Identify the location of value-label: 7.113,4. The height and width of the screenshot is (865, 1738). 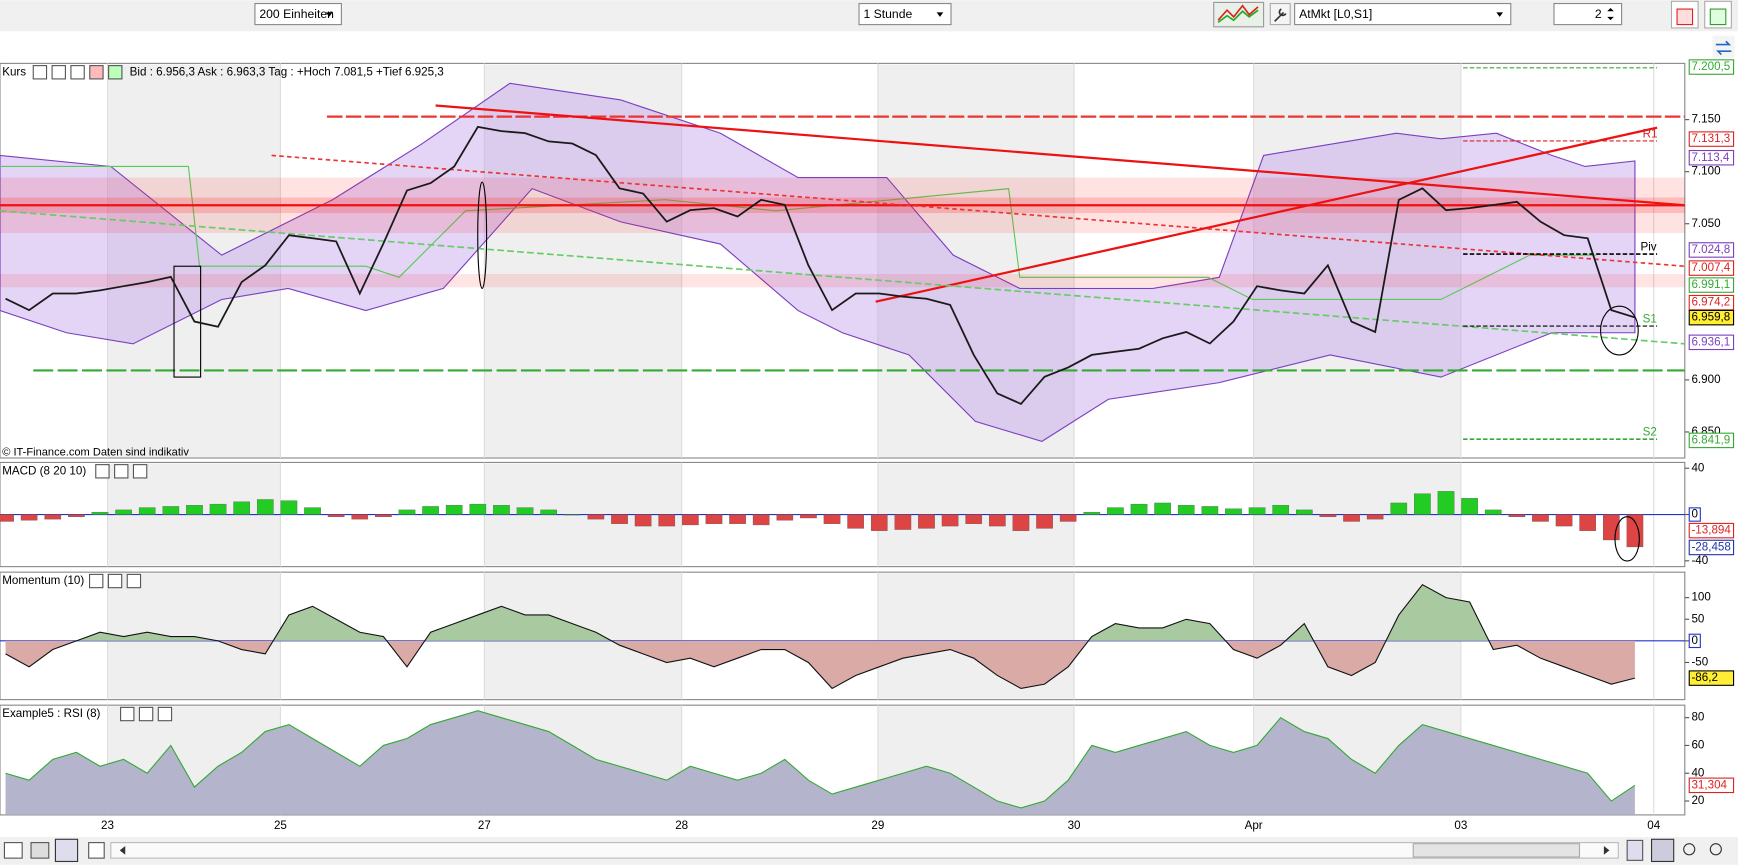
(1710, 157).